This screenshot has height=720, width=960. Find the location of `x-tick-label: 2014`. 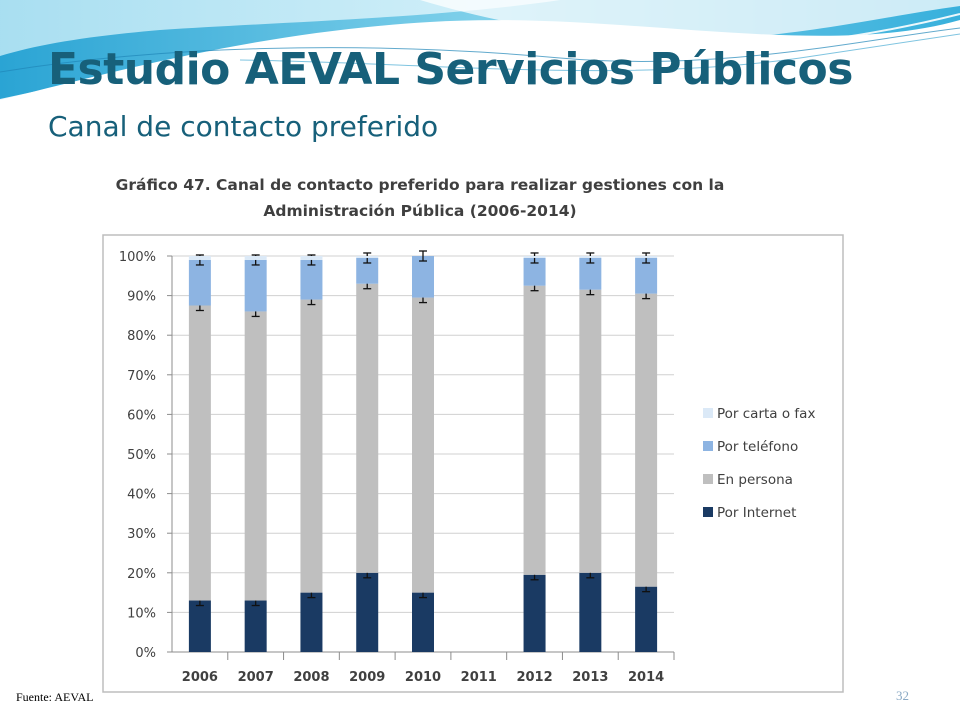

x-tick-label: 2014 is located at coordinates (646, 677).